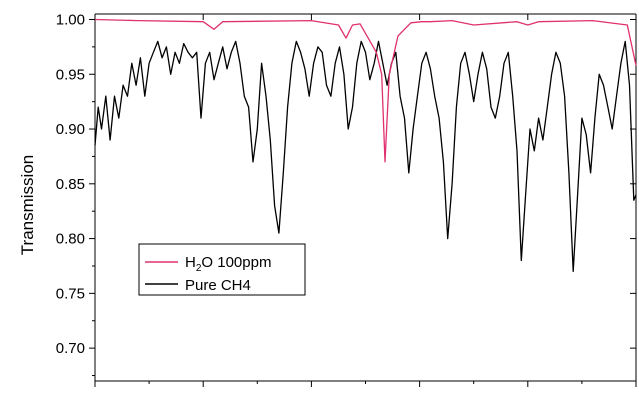 Image resolution: width=639 pixels, height=393 pixels. I want to click on y-tick-label-4: 0.80, so click(70, 239).